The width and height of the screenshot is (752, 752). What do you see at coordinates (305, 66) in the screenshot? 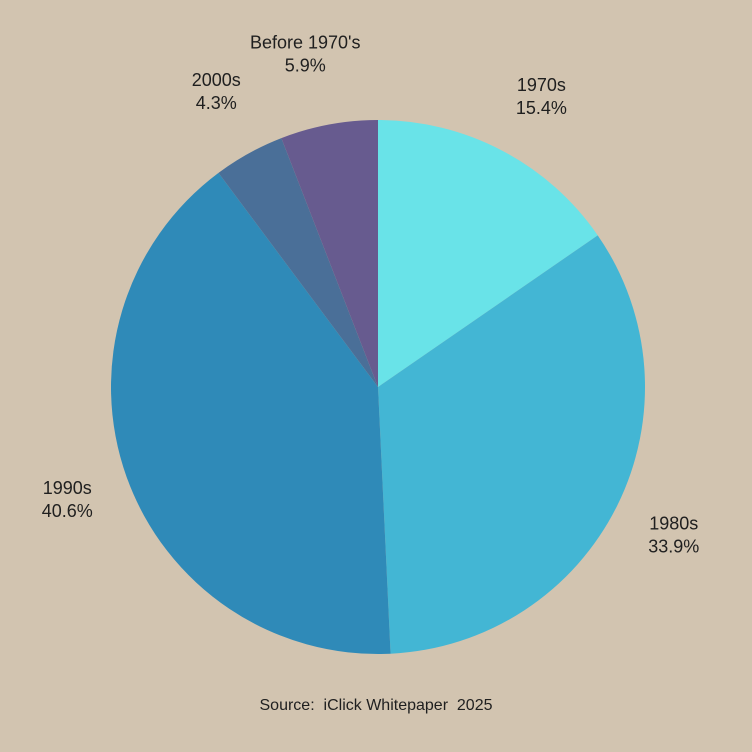
I see `slice-value-label: 5.9%` at bounding box center [305, 66].